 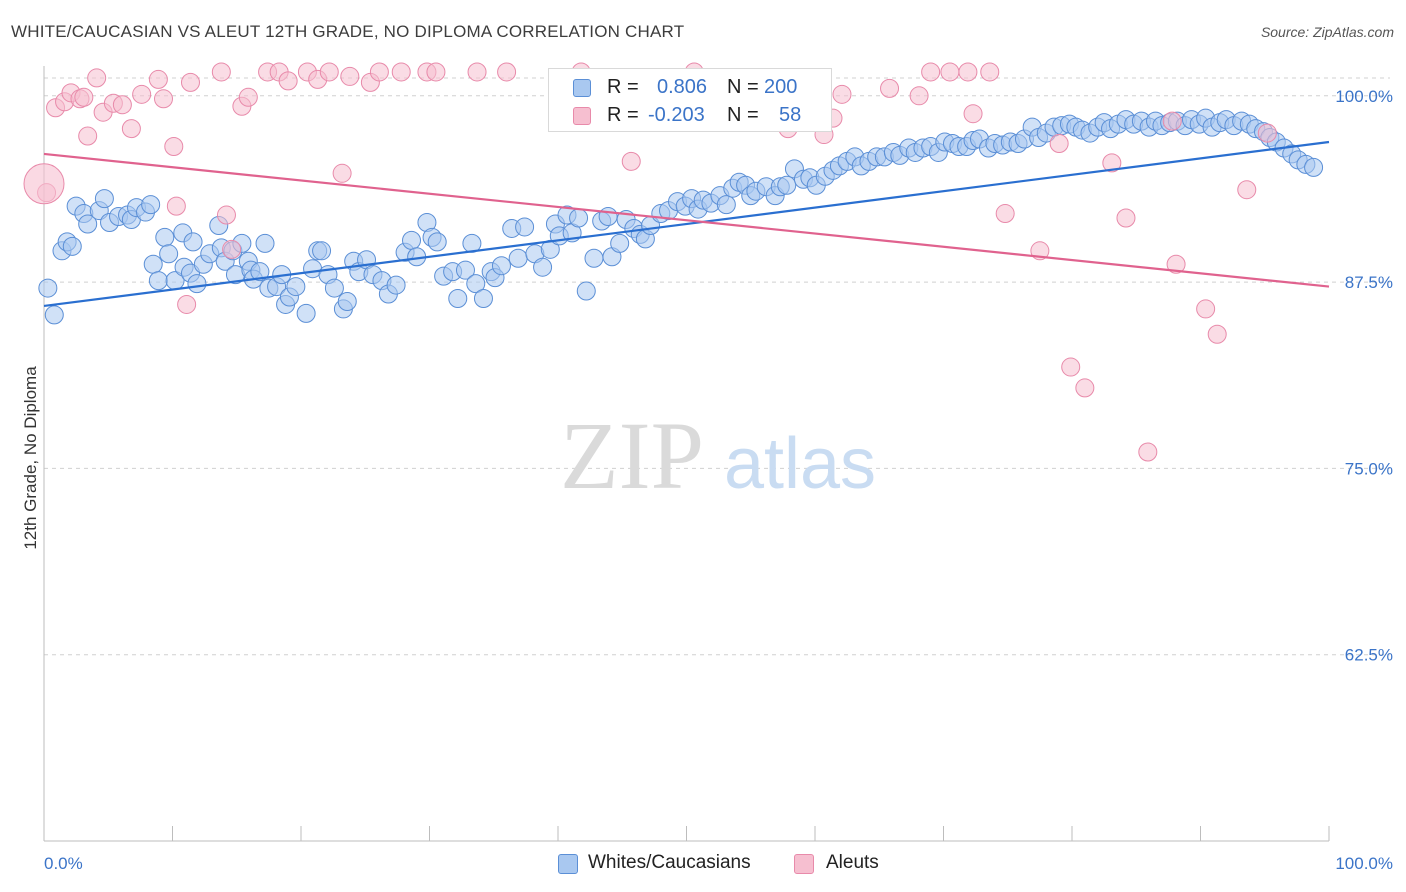 I want to click on x-tick-label: 0.0%, so click(x=63, y=863).